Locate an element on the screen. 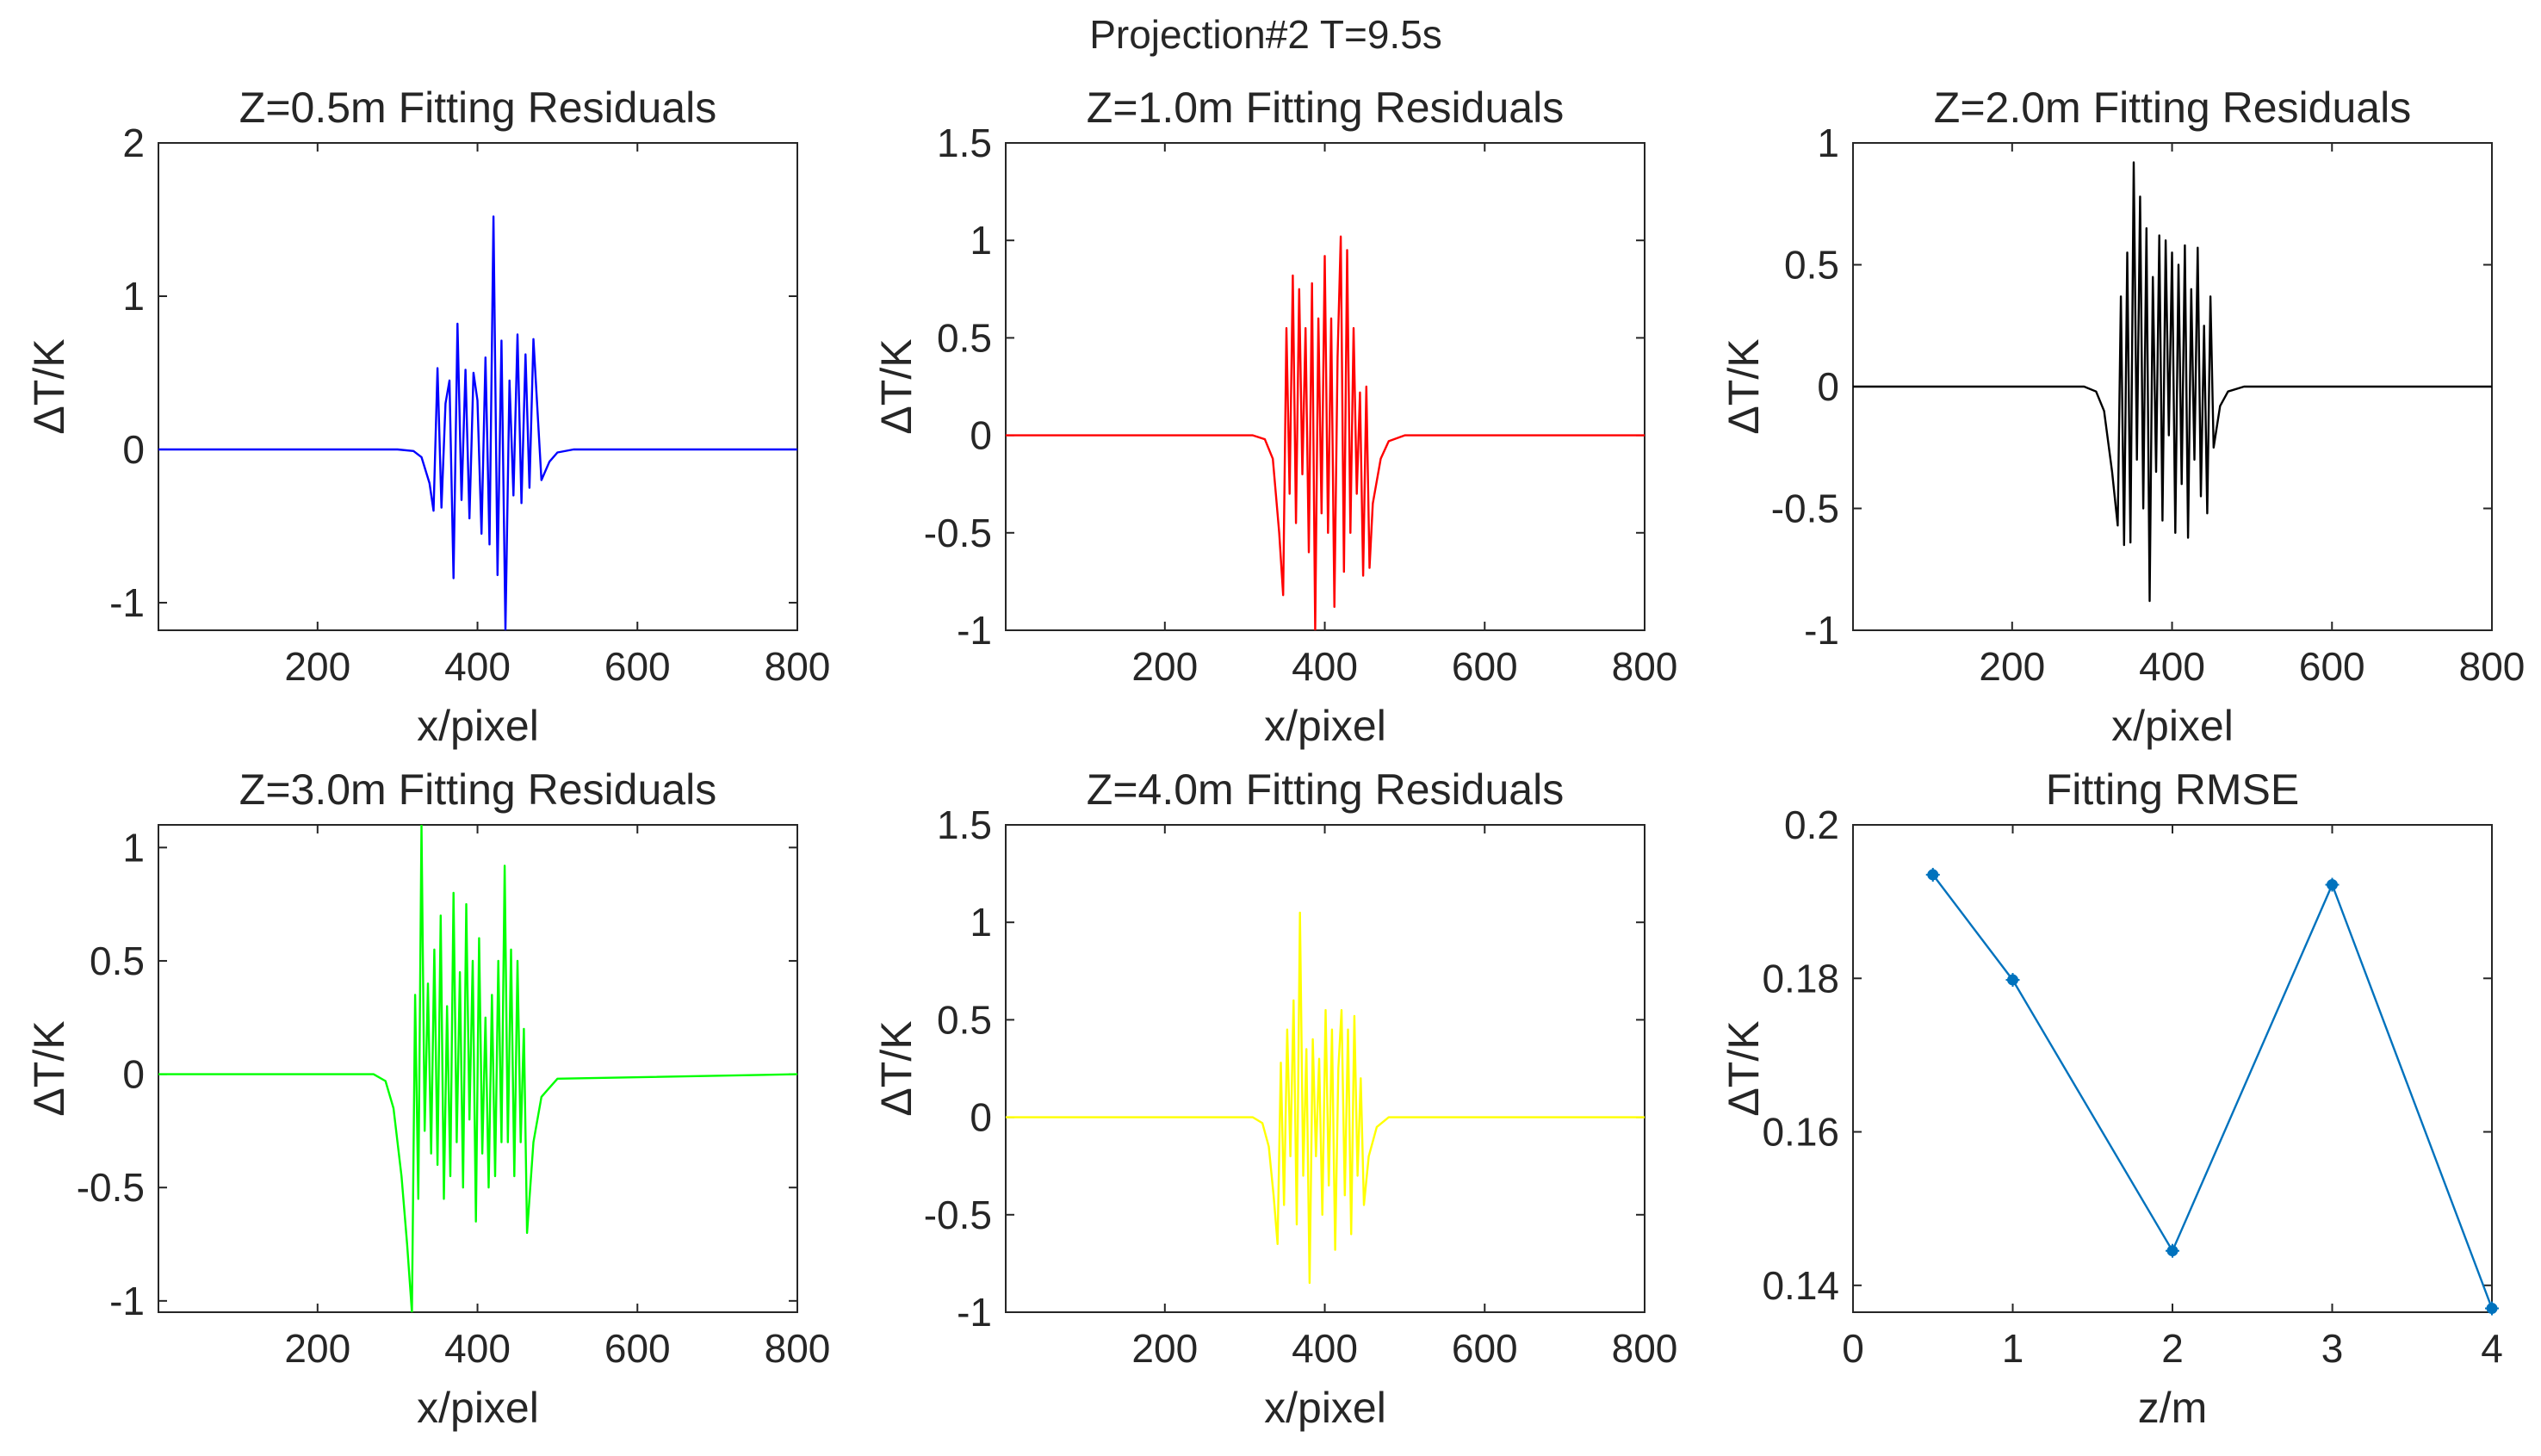  chart-title: Z=2.0m Fitting Residuals is located at coordinates (2173, 108).